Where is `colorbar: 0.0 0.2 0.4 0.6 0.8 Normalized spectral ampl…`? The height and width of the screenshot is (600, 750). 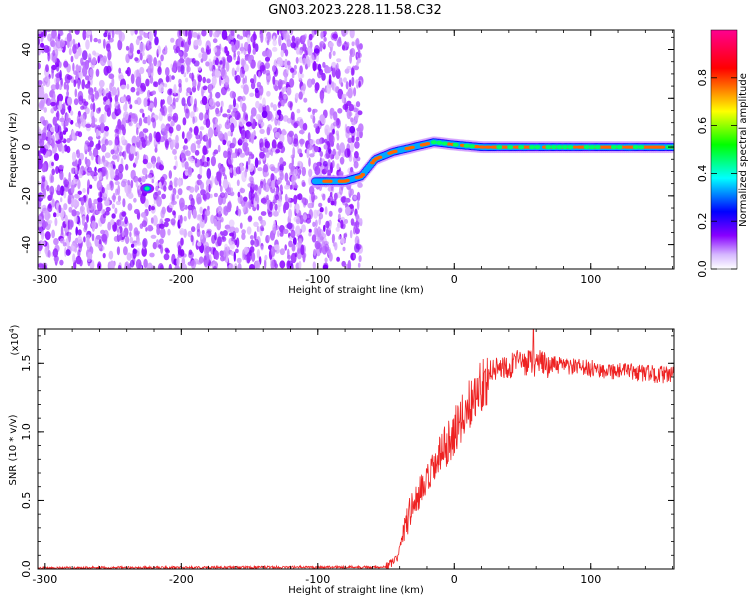
colorbar: 0.0 0.2 0.4 0.6 0.8 Normalized spectral ampl… is located at coordinates (722, 153).